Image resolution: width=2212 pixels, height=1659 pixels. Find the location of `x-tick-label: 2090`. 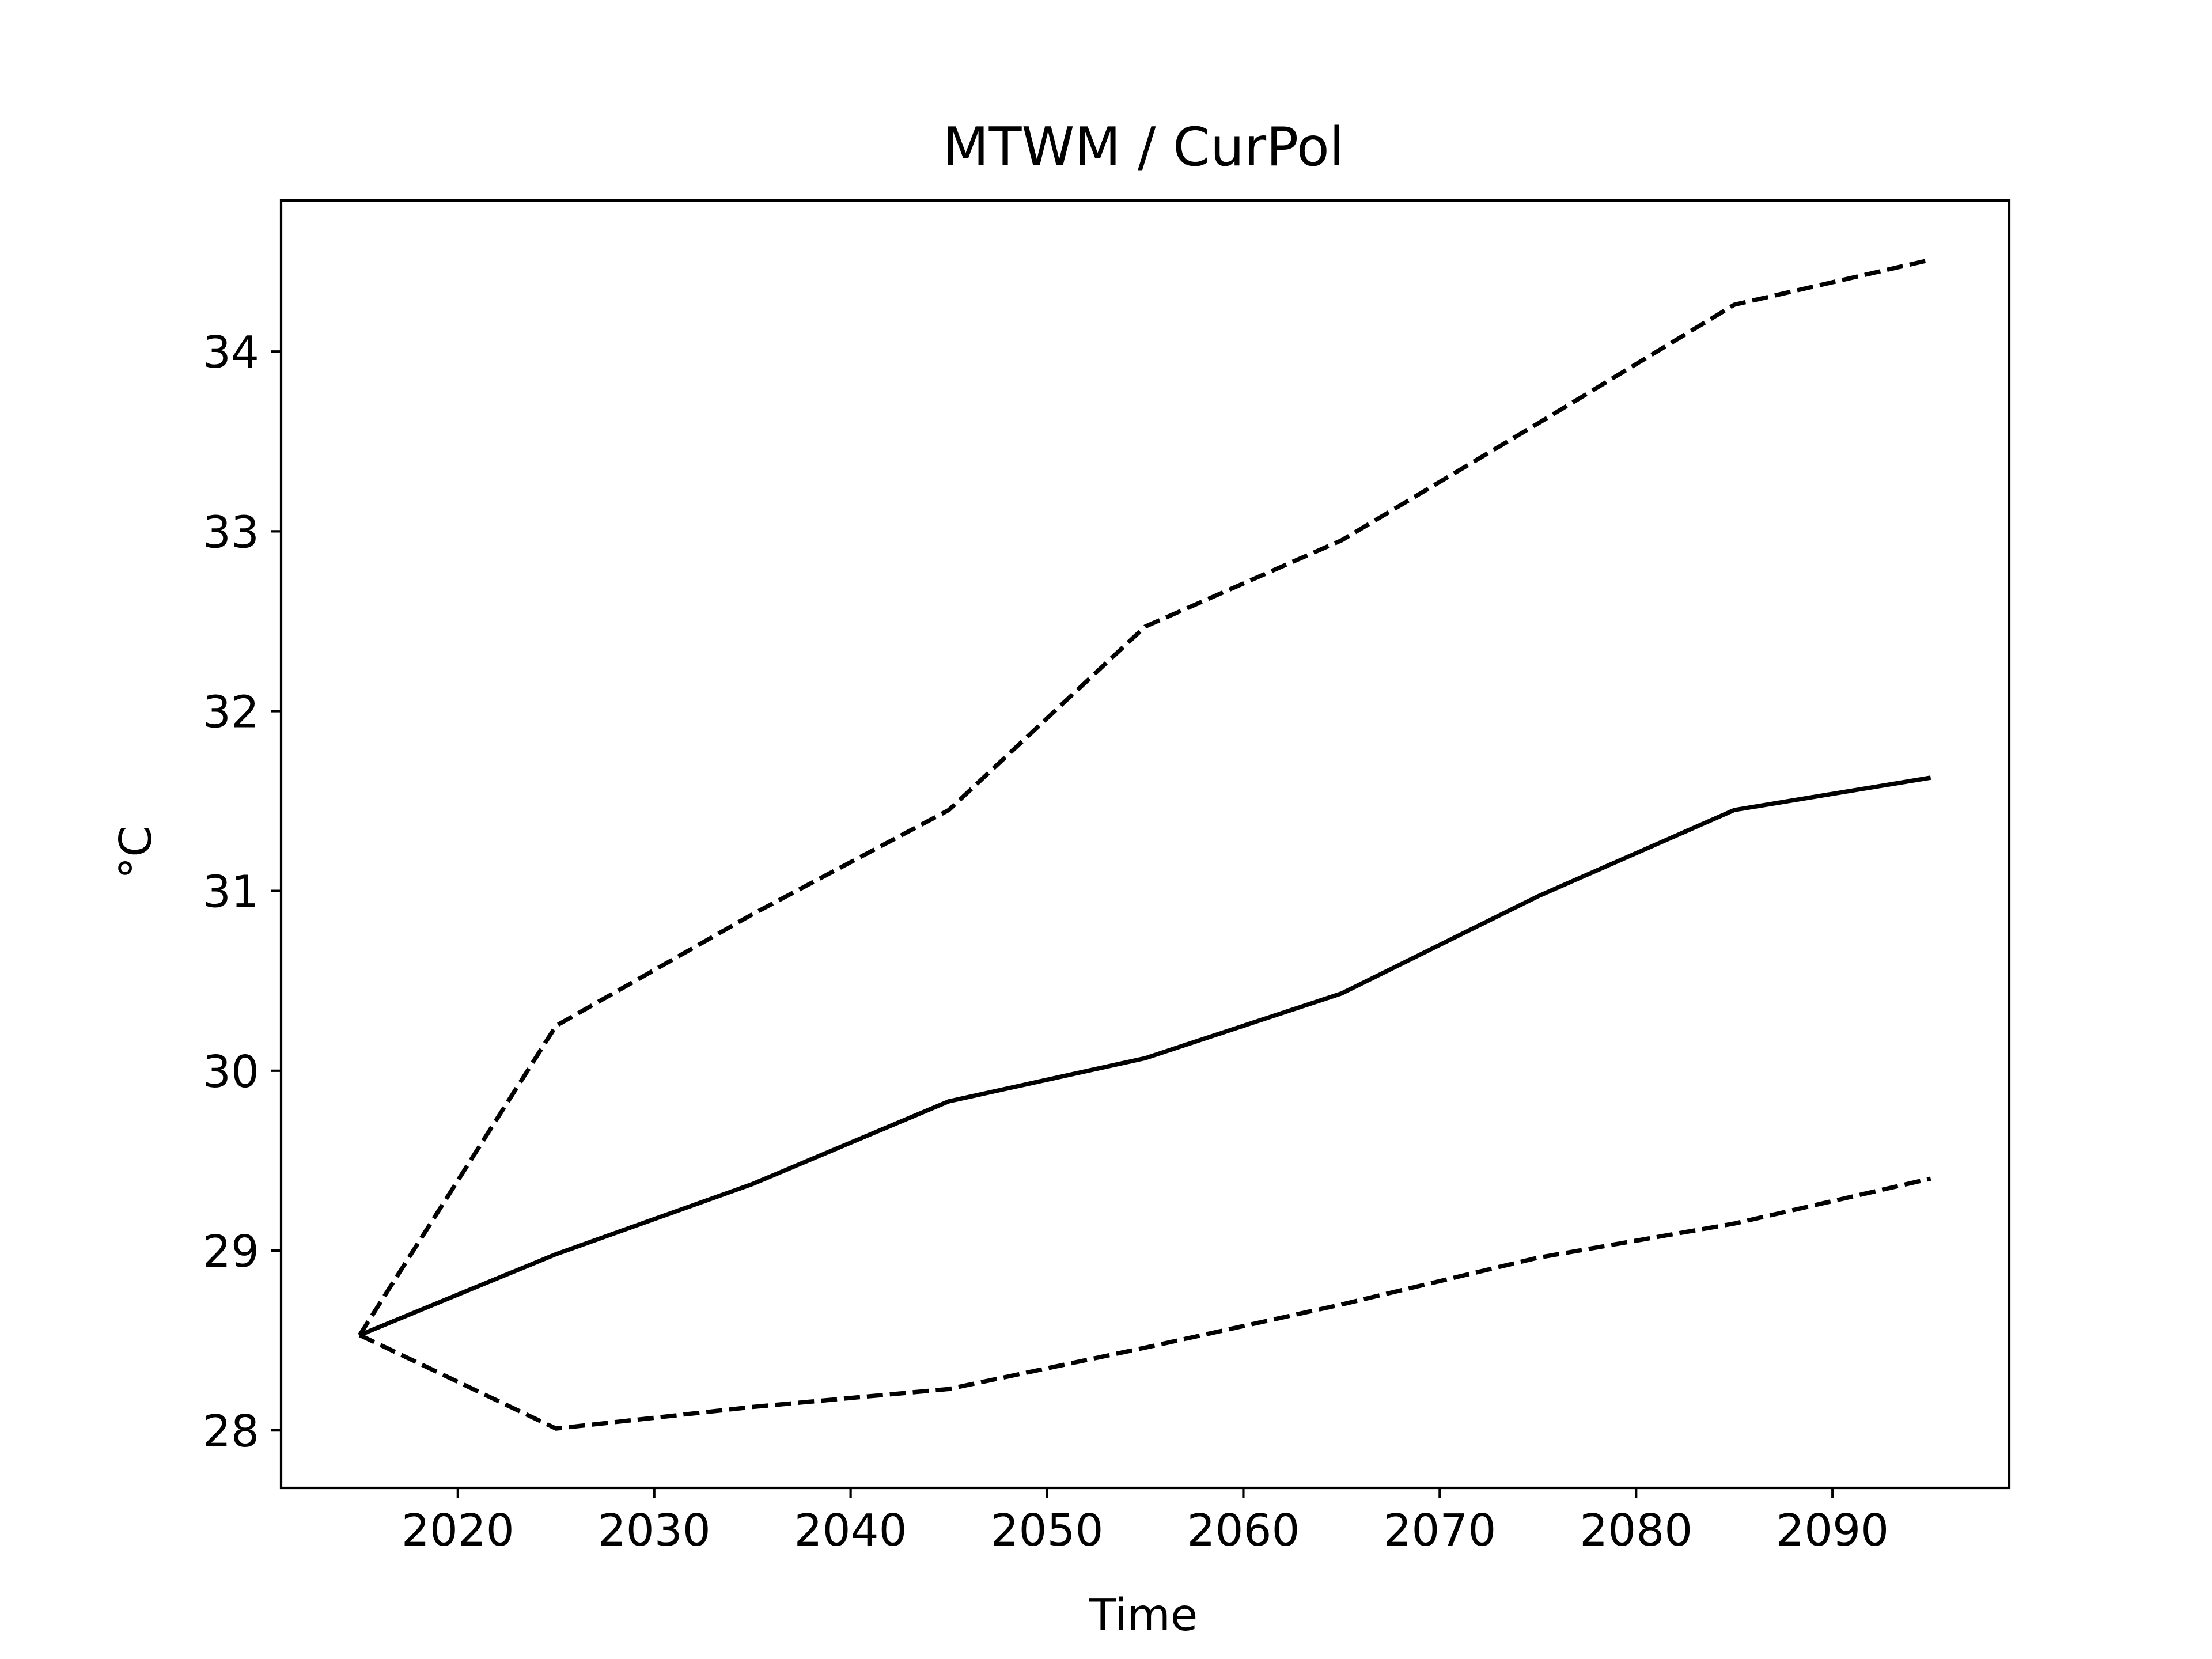

x-tick-label: 2090 is located at coordinates (1832, 1530).